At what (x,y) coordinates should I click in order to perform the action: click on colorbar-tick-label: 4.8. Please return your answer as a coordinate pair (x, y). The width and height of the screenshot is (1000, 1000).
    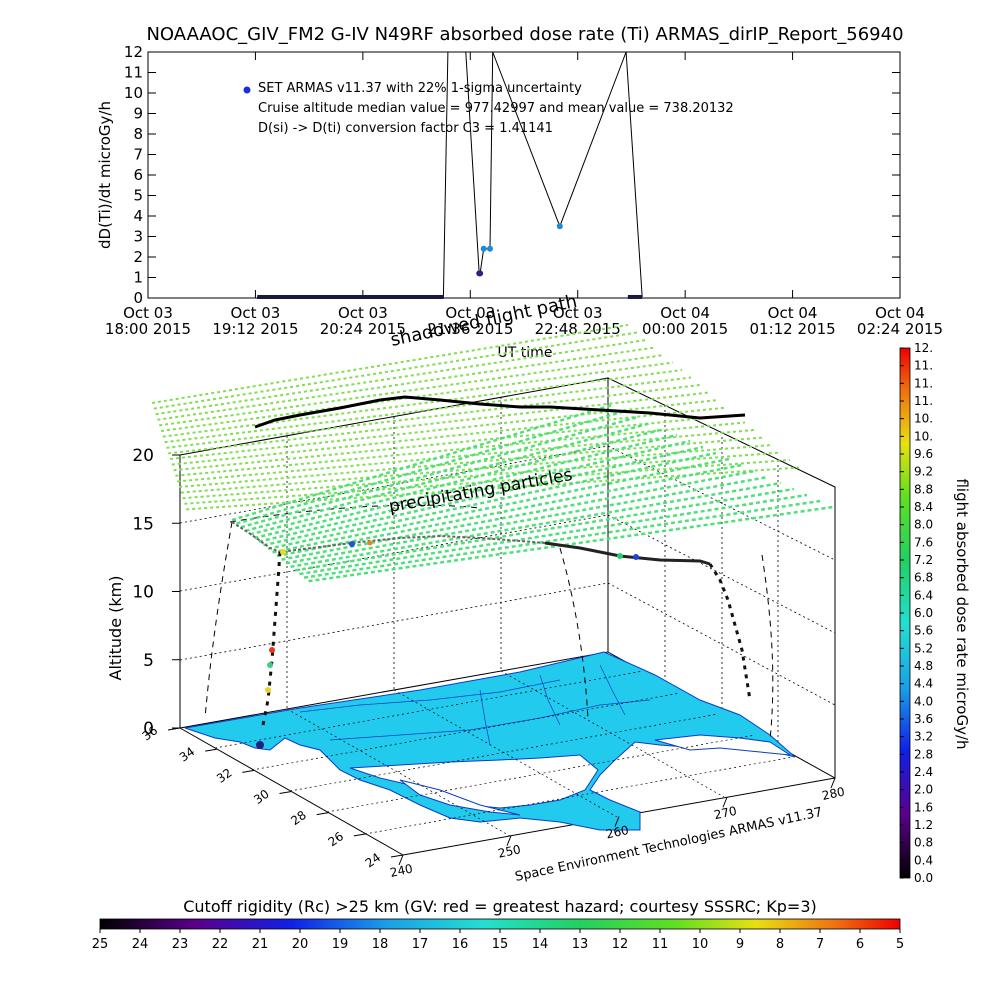
    Looking at the image, I should click on (923, 666).